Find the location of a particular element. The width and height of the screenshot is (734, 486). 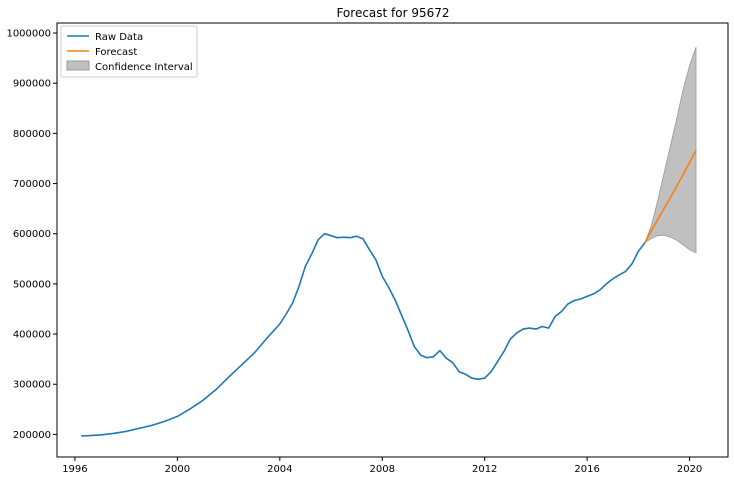

forecast-line is located at coordinates (670, 197).